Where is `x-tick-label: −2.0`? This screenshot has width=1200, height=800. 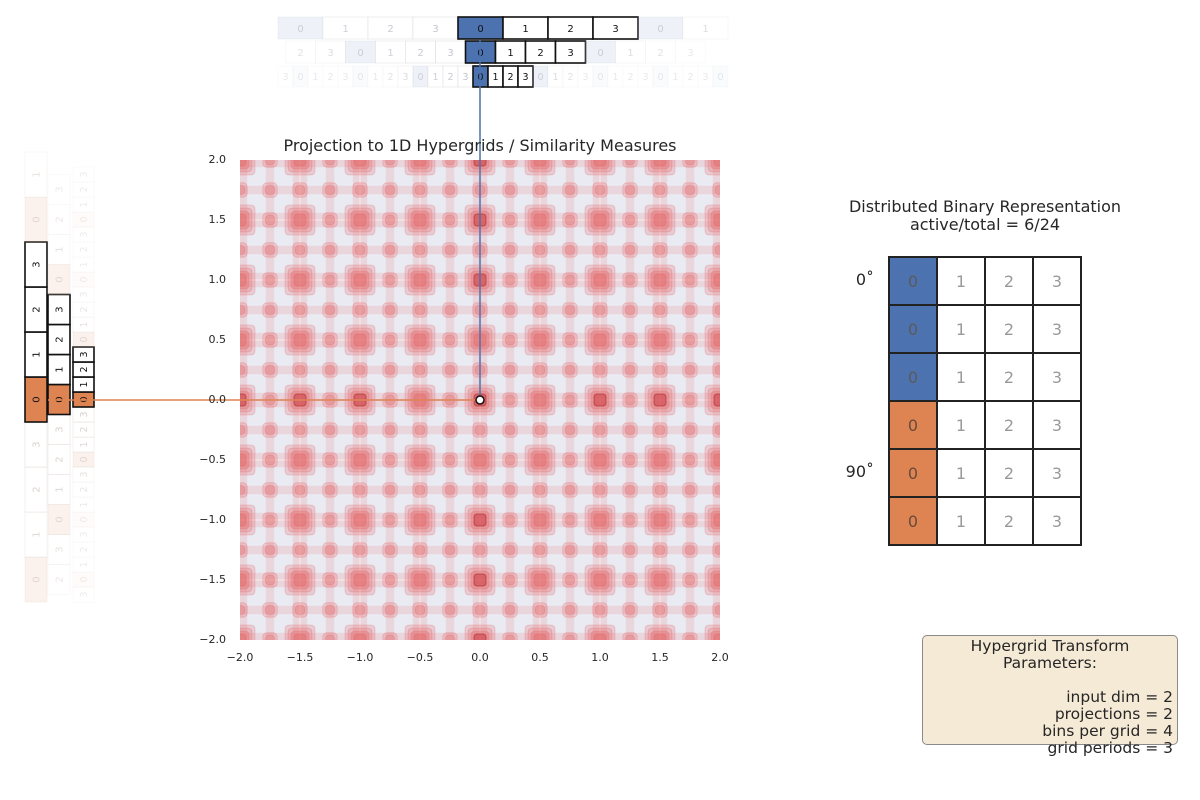 x-tick-label: −2.0 is located at coordinates (240, 657).